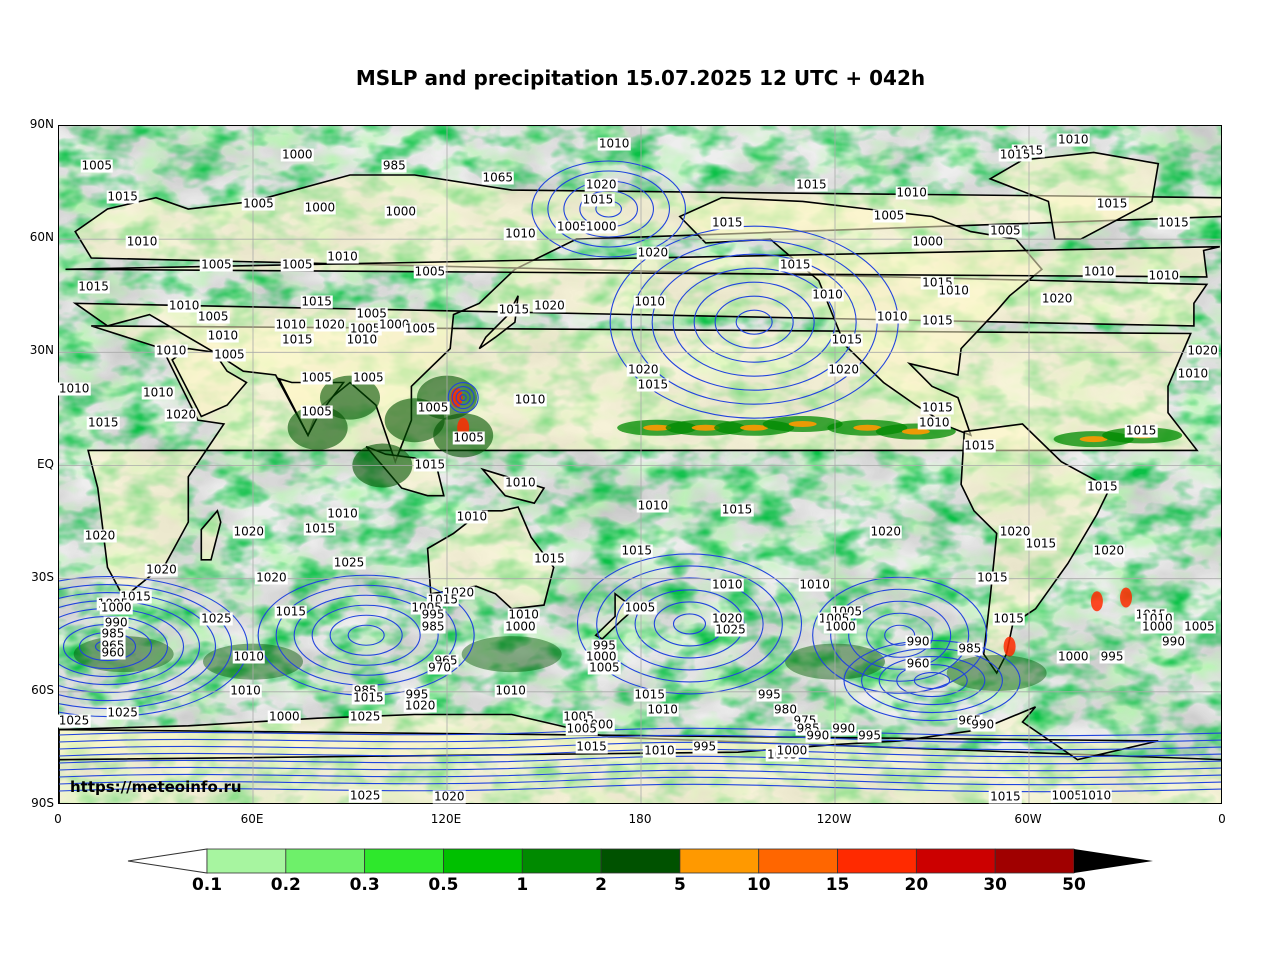  Describe the element at coordinates (211, 535) in the screenshot. I see `coastline` at that location.